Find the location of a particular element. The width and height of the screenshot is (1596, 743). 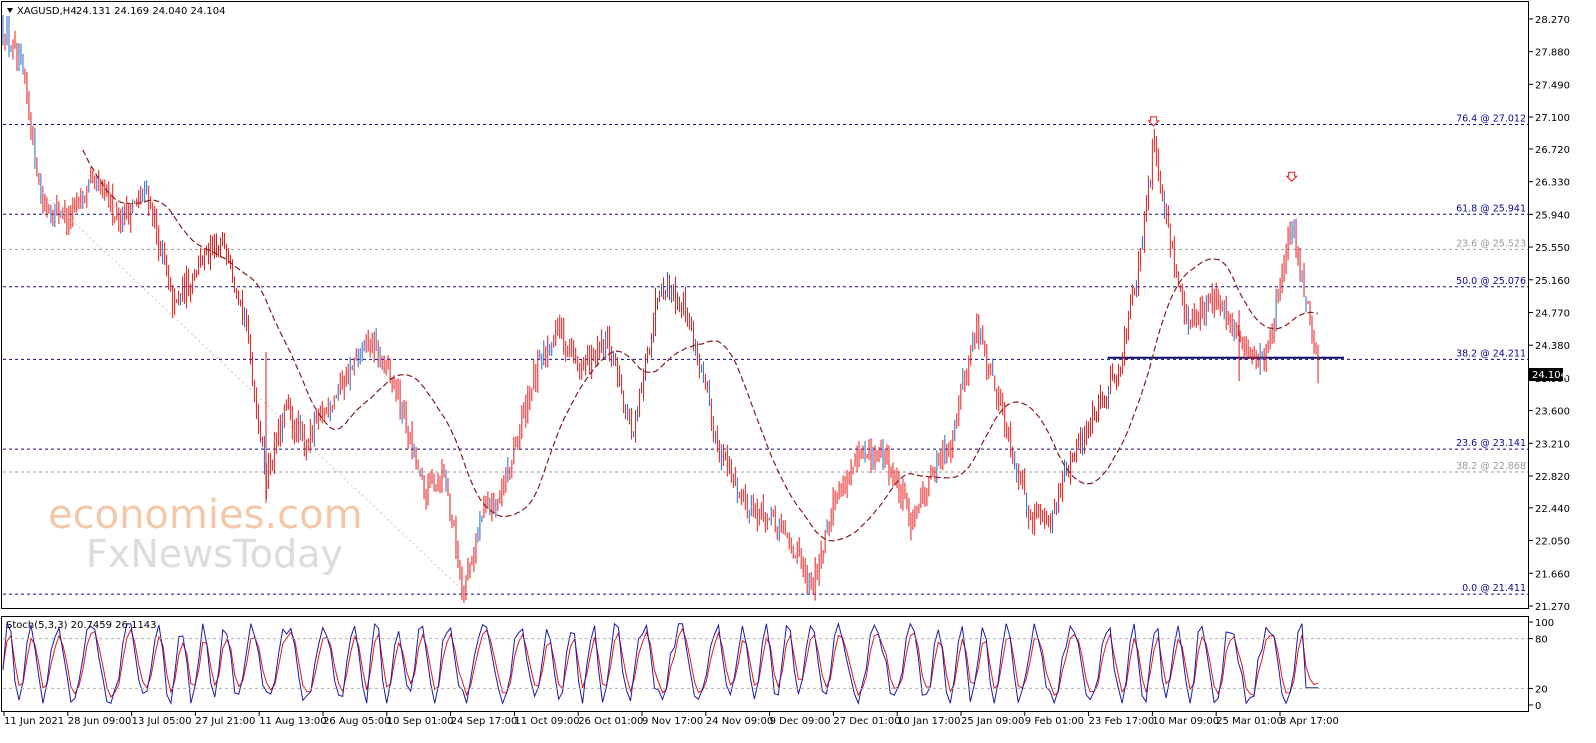

y-tick: 22.820 is located at coordinates (1549, 477).